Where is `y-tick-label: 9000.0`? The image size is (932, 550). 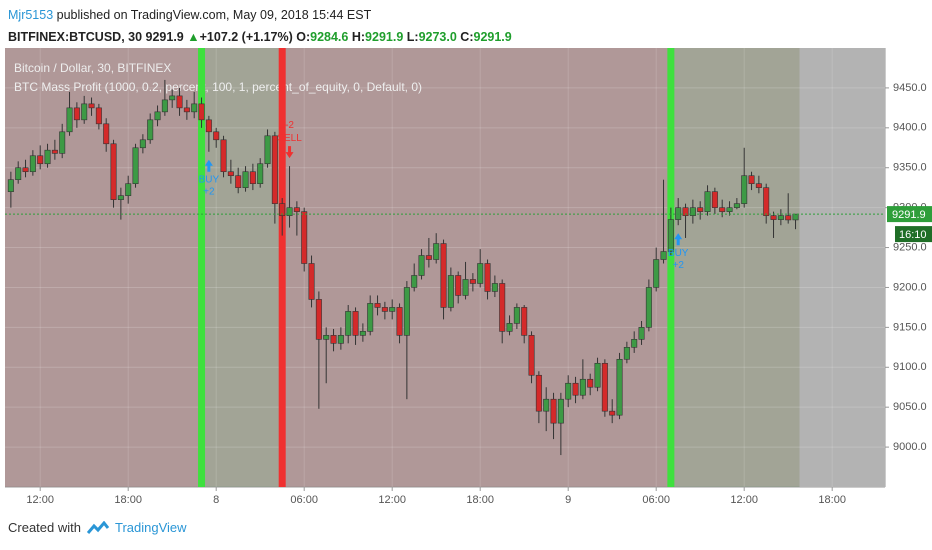 y-tick-label: 9000.0 is located at coordinates (910, 447).